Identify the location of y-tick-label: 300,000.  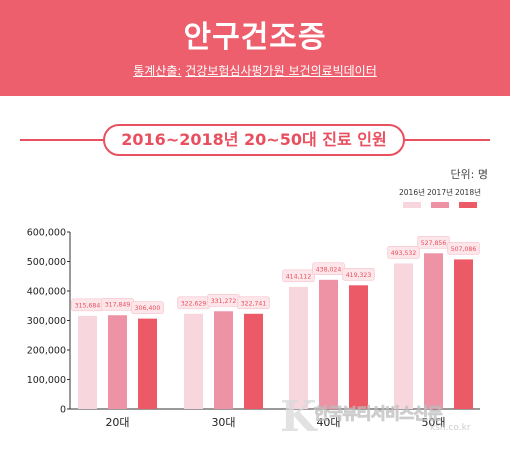
(46, 321).